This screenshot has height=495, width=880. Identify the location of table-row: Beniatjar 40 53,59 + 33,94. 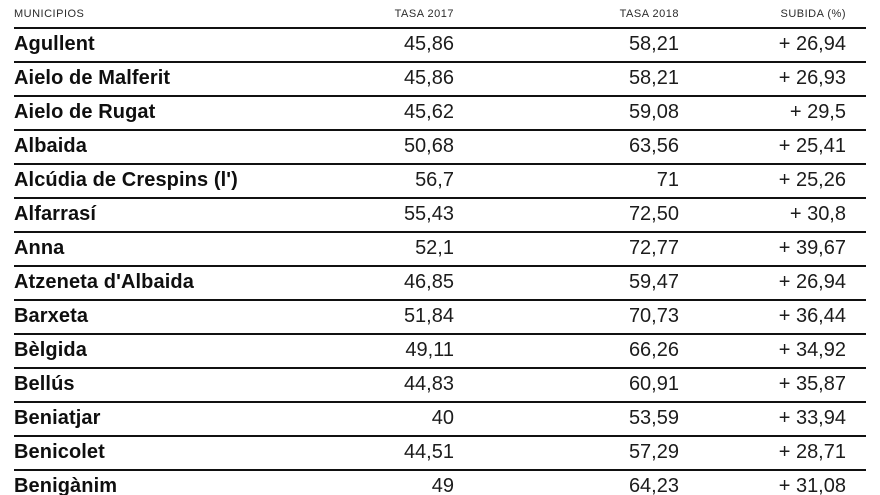
(440, 419).